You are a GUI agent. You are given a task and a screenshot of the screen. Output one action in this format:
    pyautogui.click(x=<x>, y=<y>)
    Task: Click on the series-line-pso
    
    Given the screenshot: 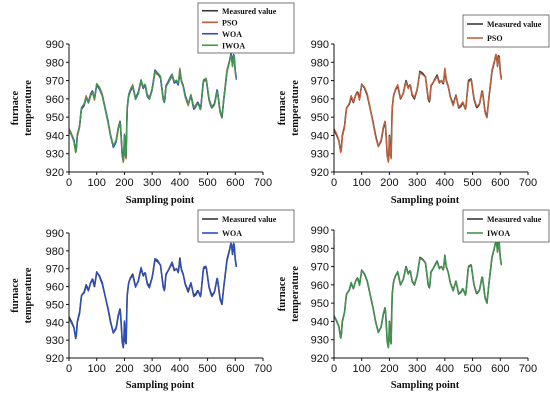 What is the action you would take?
    pyautogui.click(x=418, y=108)
    